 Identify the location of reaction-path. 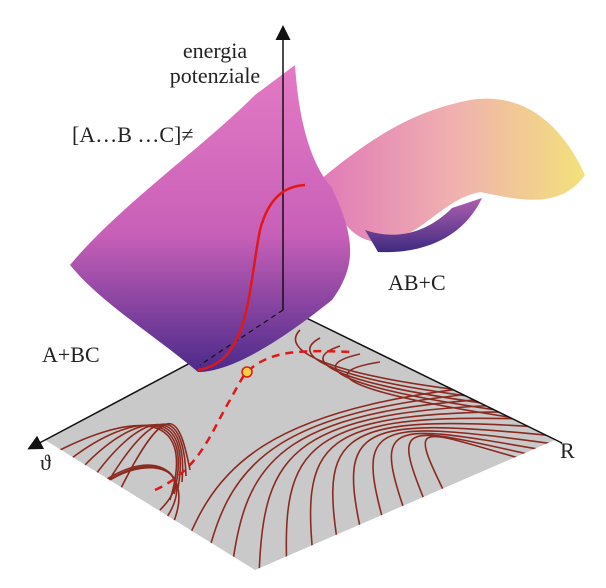
(251, 277).